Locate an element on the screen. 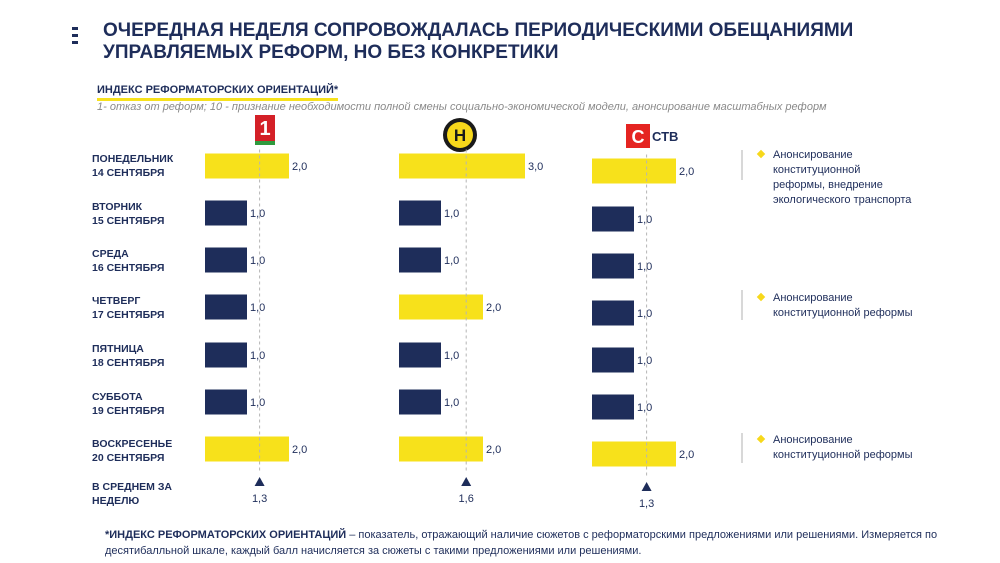  day-label: ЧЕТВЕРГ 17 СЕНТЯБРЯ is located at coordinates (128, 308).